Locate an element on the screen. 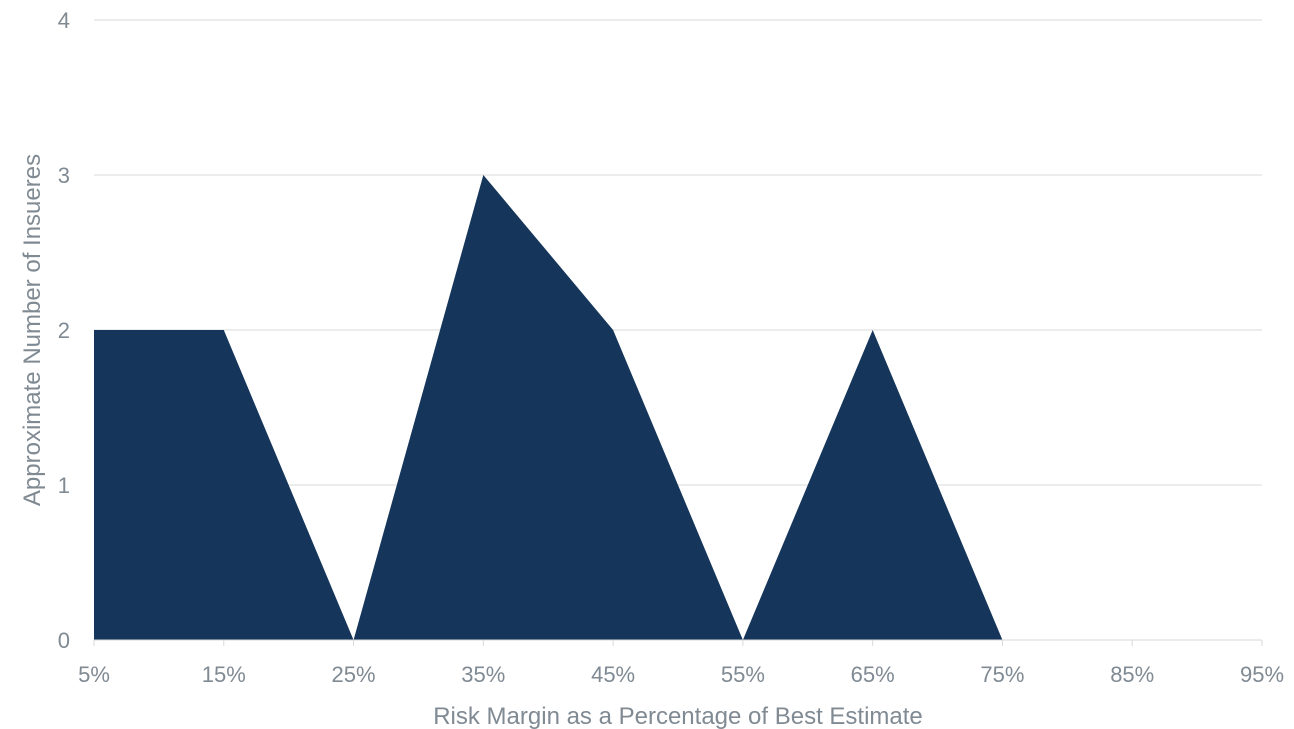  y-tick-label: 0 is located at coordinates (64, 640).